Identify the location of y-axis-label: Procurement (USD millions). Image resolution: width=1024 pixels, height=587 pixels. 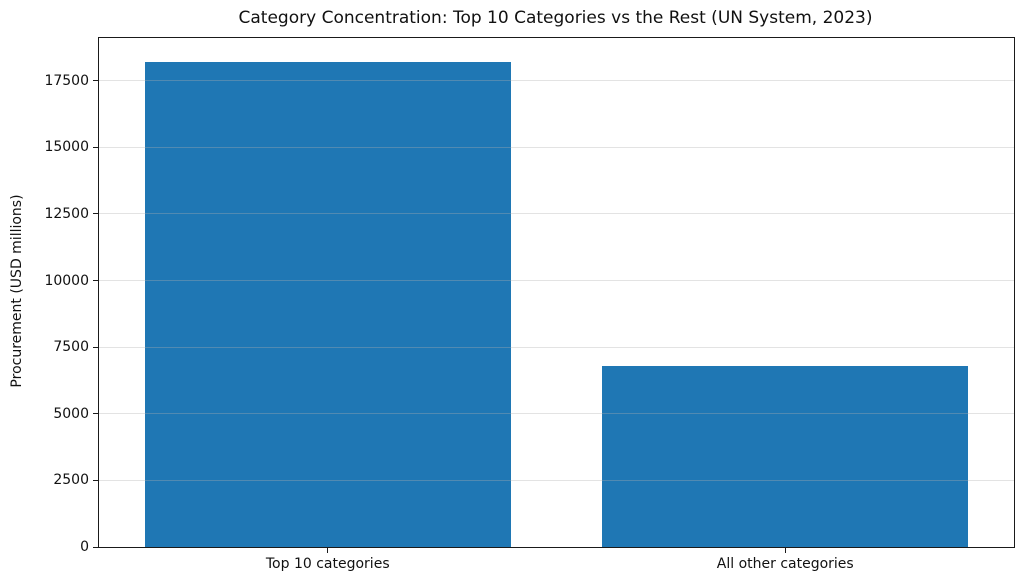
(17, 291).